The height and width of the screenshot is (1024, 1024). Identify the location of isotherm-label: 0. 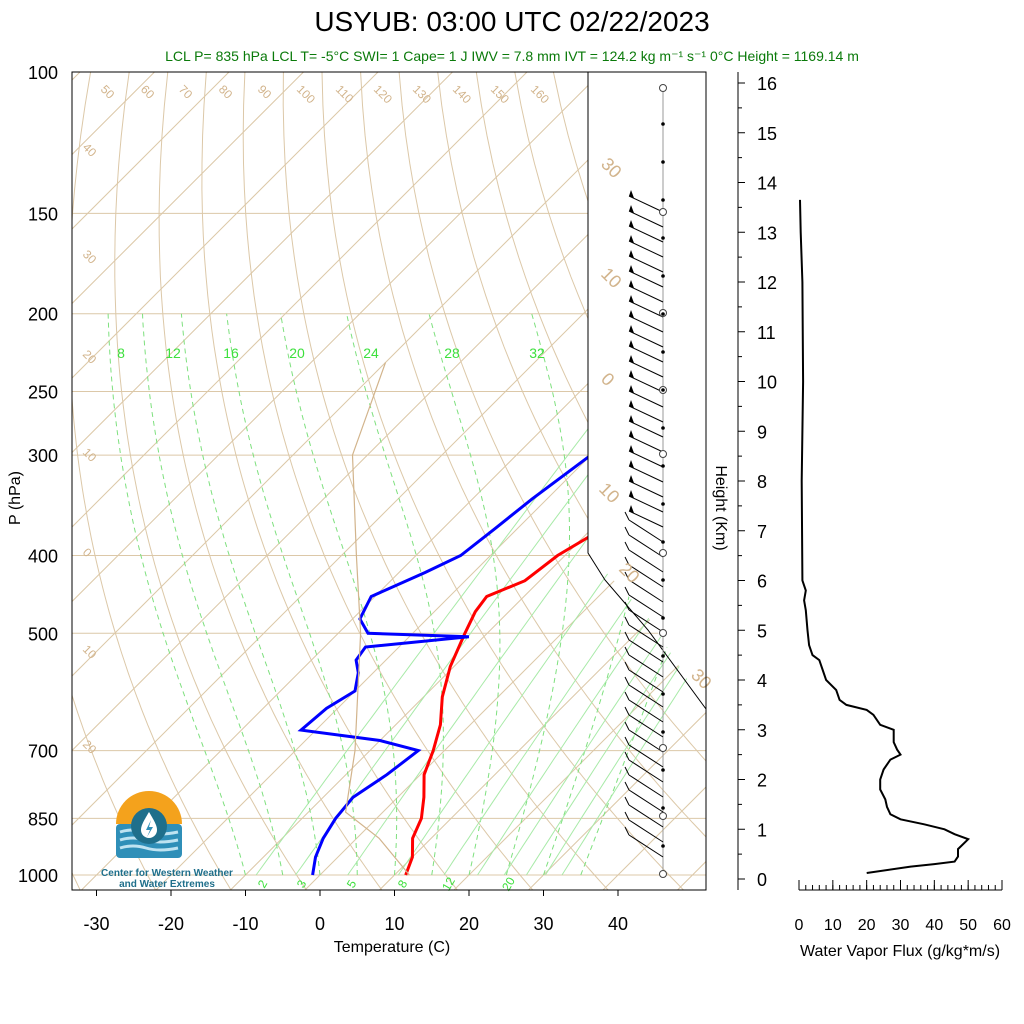
(87, 552).